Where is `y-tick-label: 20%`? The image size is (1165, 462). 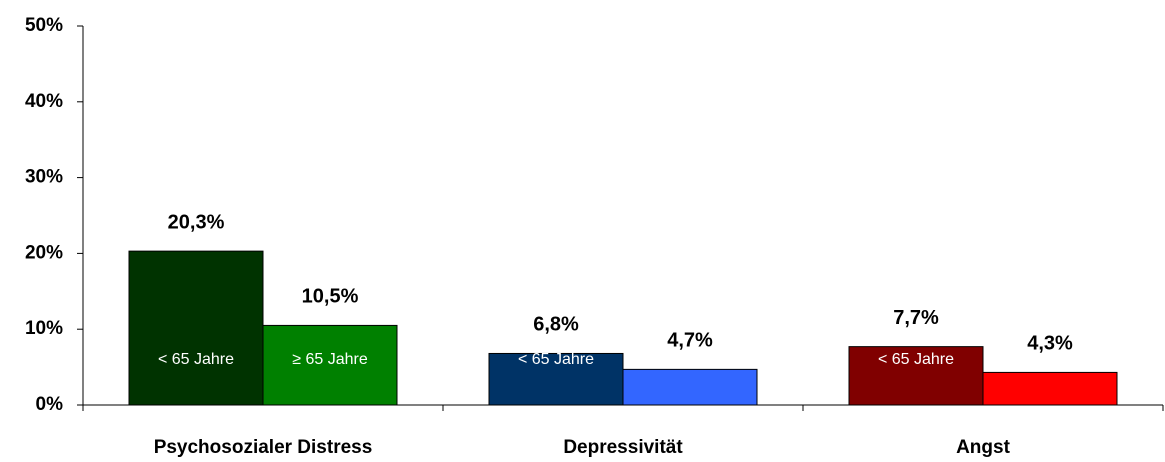 y-tick-label: 20% is located at coordinates (44, 252).